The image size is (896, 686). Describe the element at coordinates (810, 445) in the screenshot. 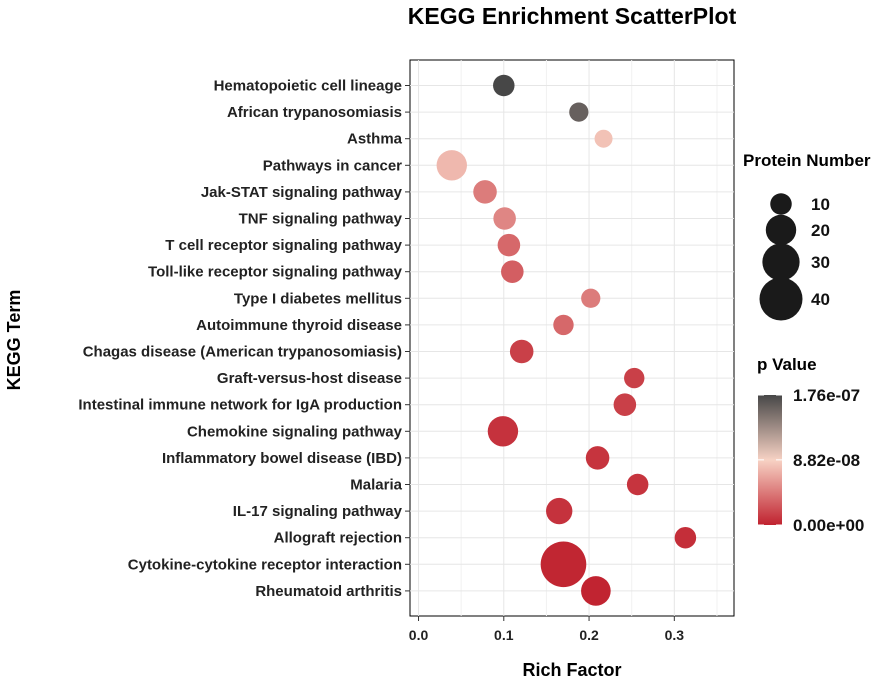

I see `color-legend: p Value 1.76e-07 8.82e-08 0.00e+00` at that location.